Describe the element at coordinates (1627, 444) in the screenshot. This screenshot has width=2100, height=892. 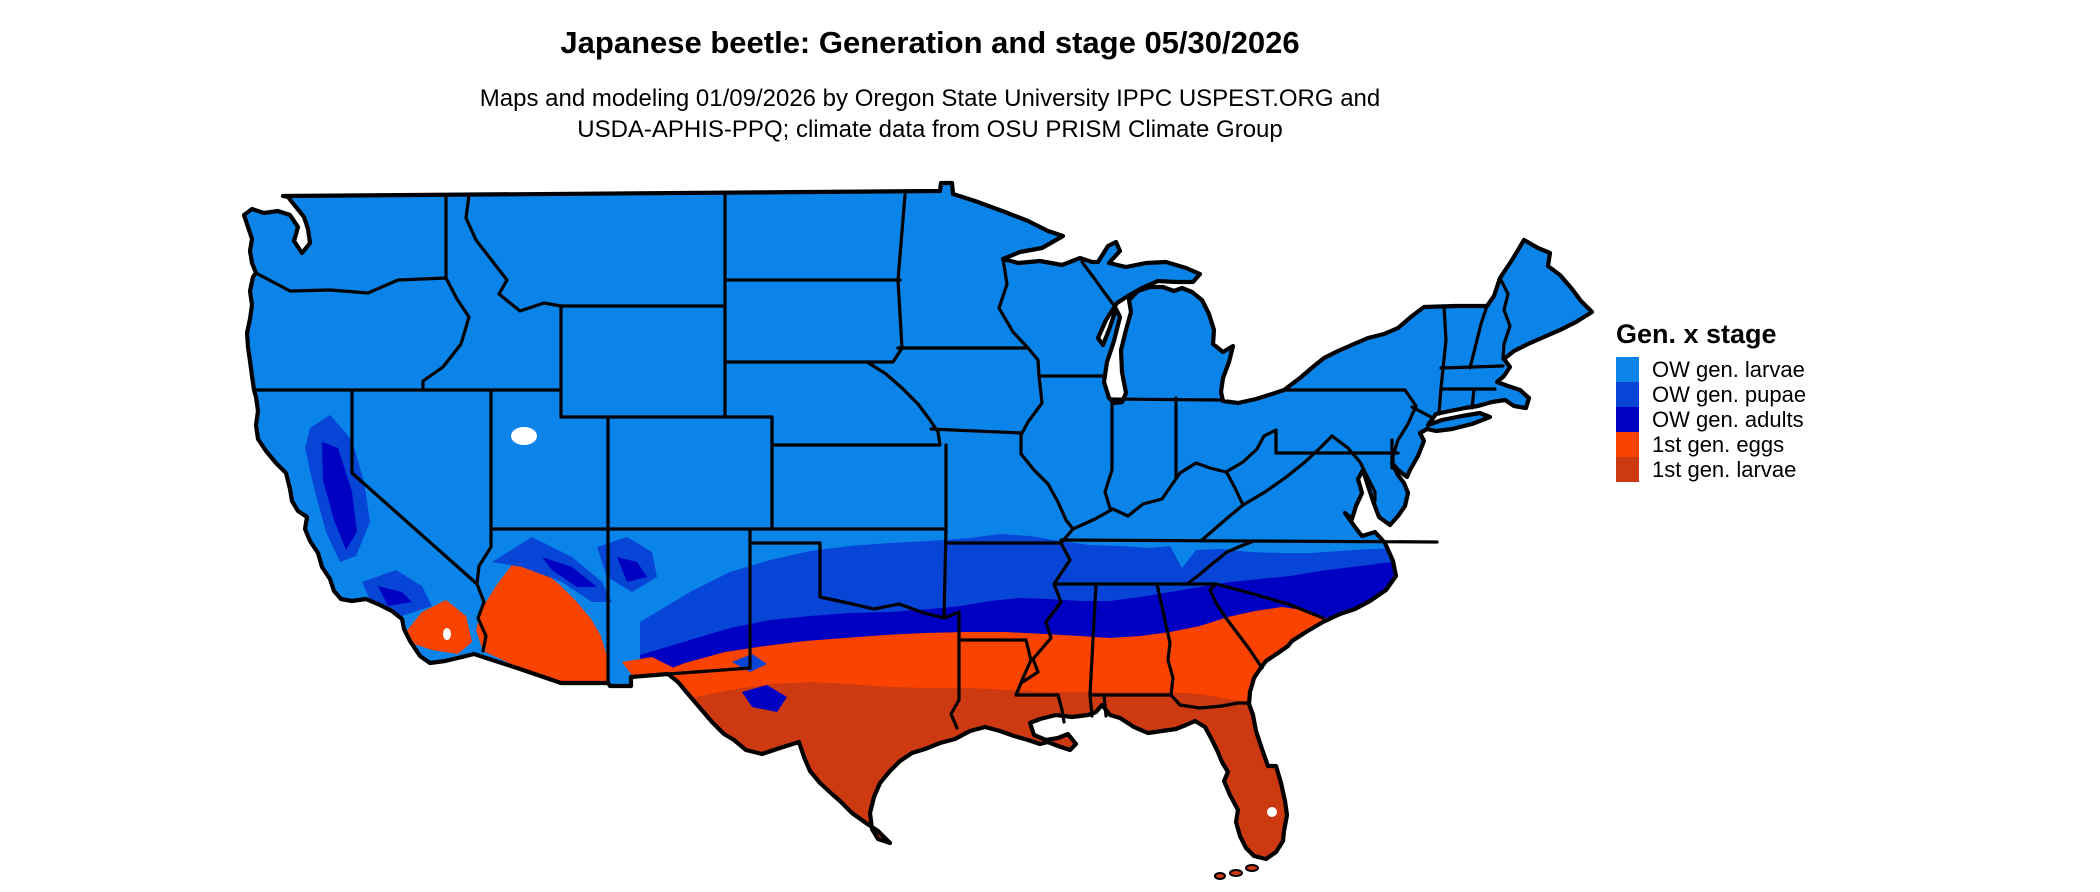
I see `legend-swatch-1st-eggs` at that location.